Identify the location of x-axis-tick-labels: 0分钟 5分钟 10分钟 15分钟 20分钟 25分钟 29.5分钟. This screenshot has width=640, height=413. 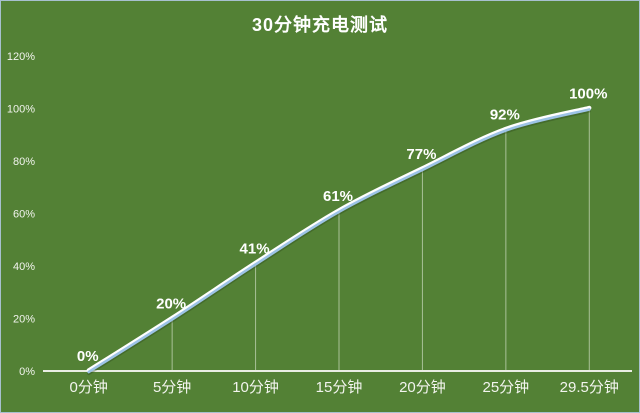
(344, 387).